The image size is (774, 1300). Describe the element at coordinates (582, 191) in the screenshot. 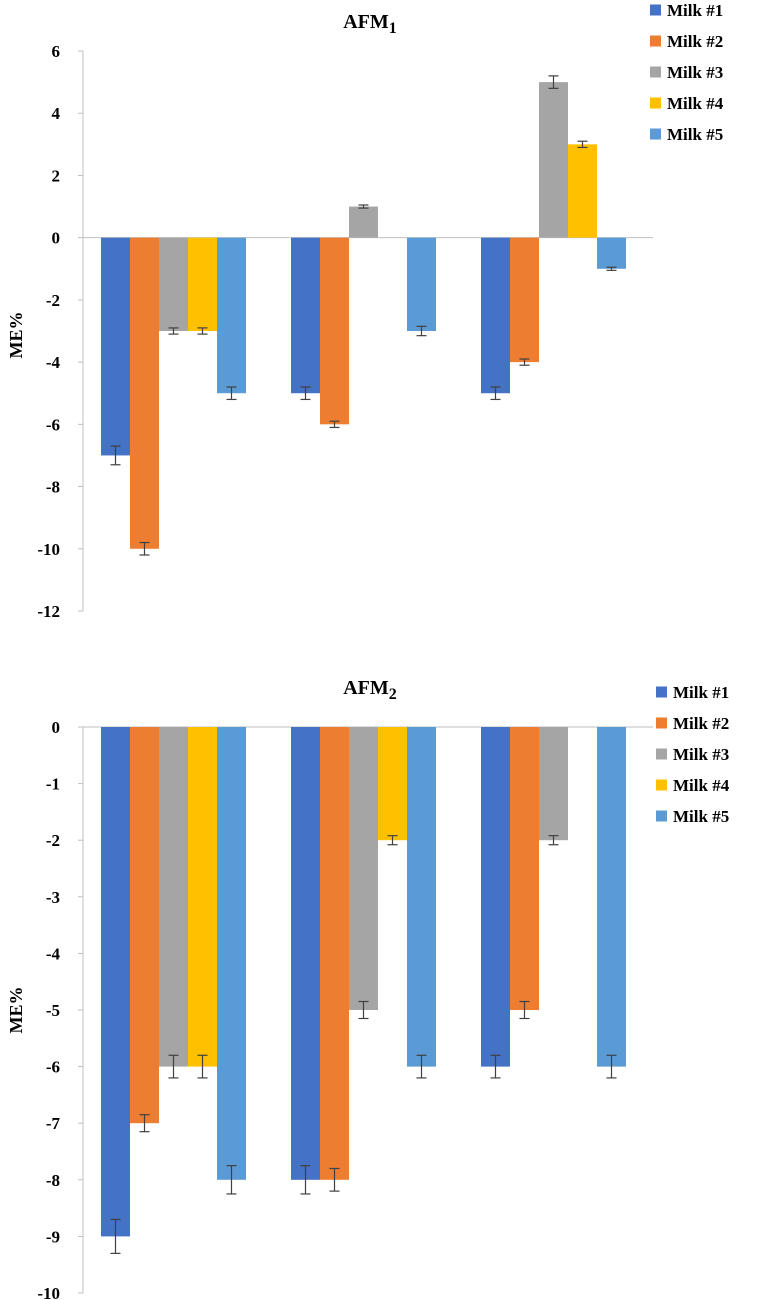

I see `bar-milk4-group3` at that location.